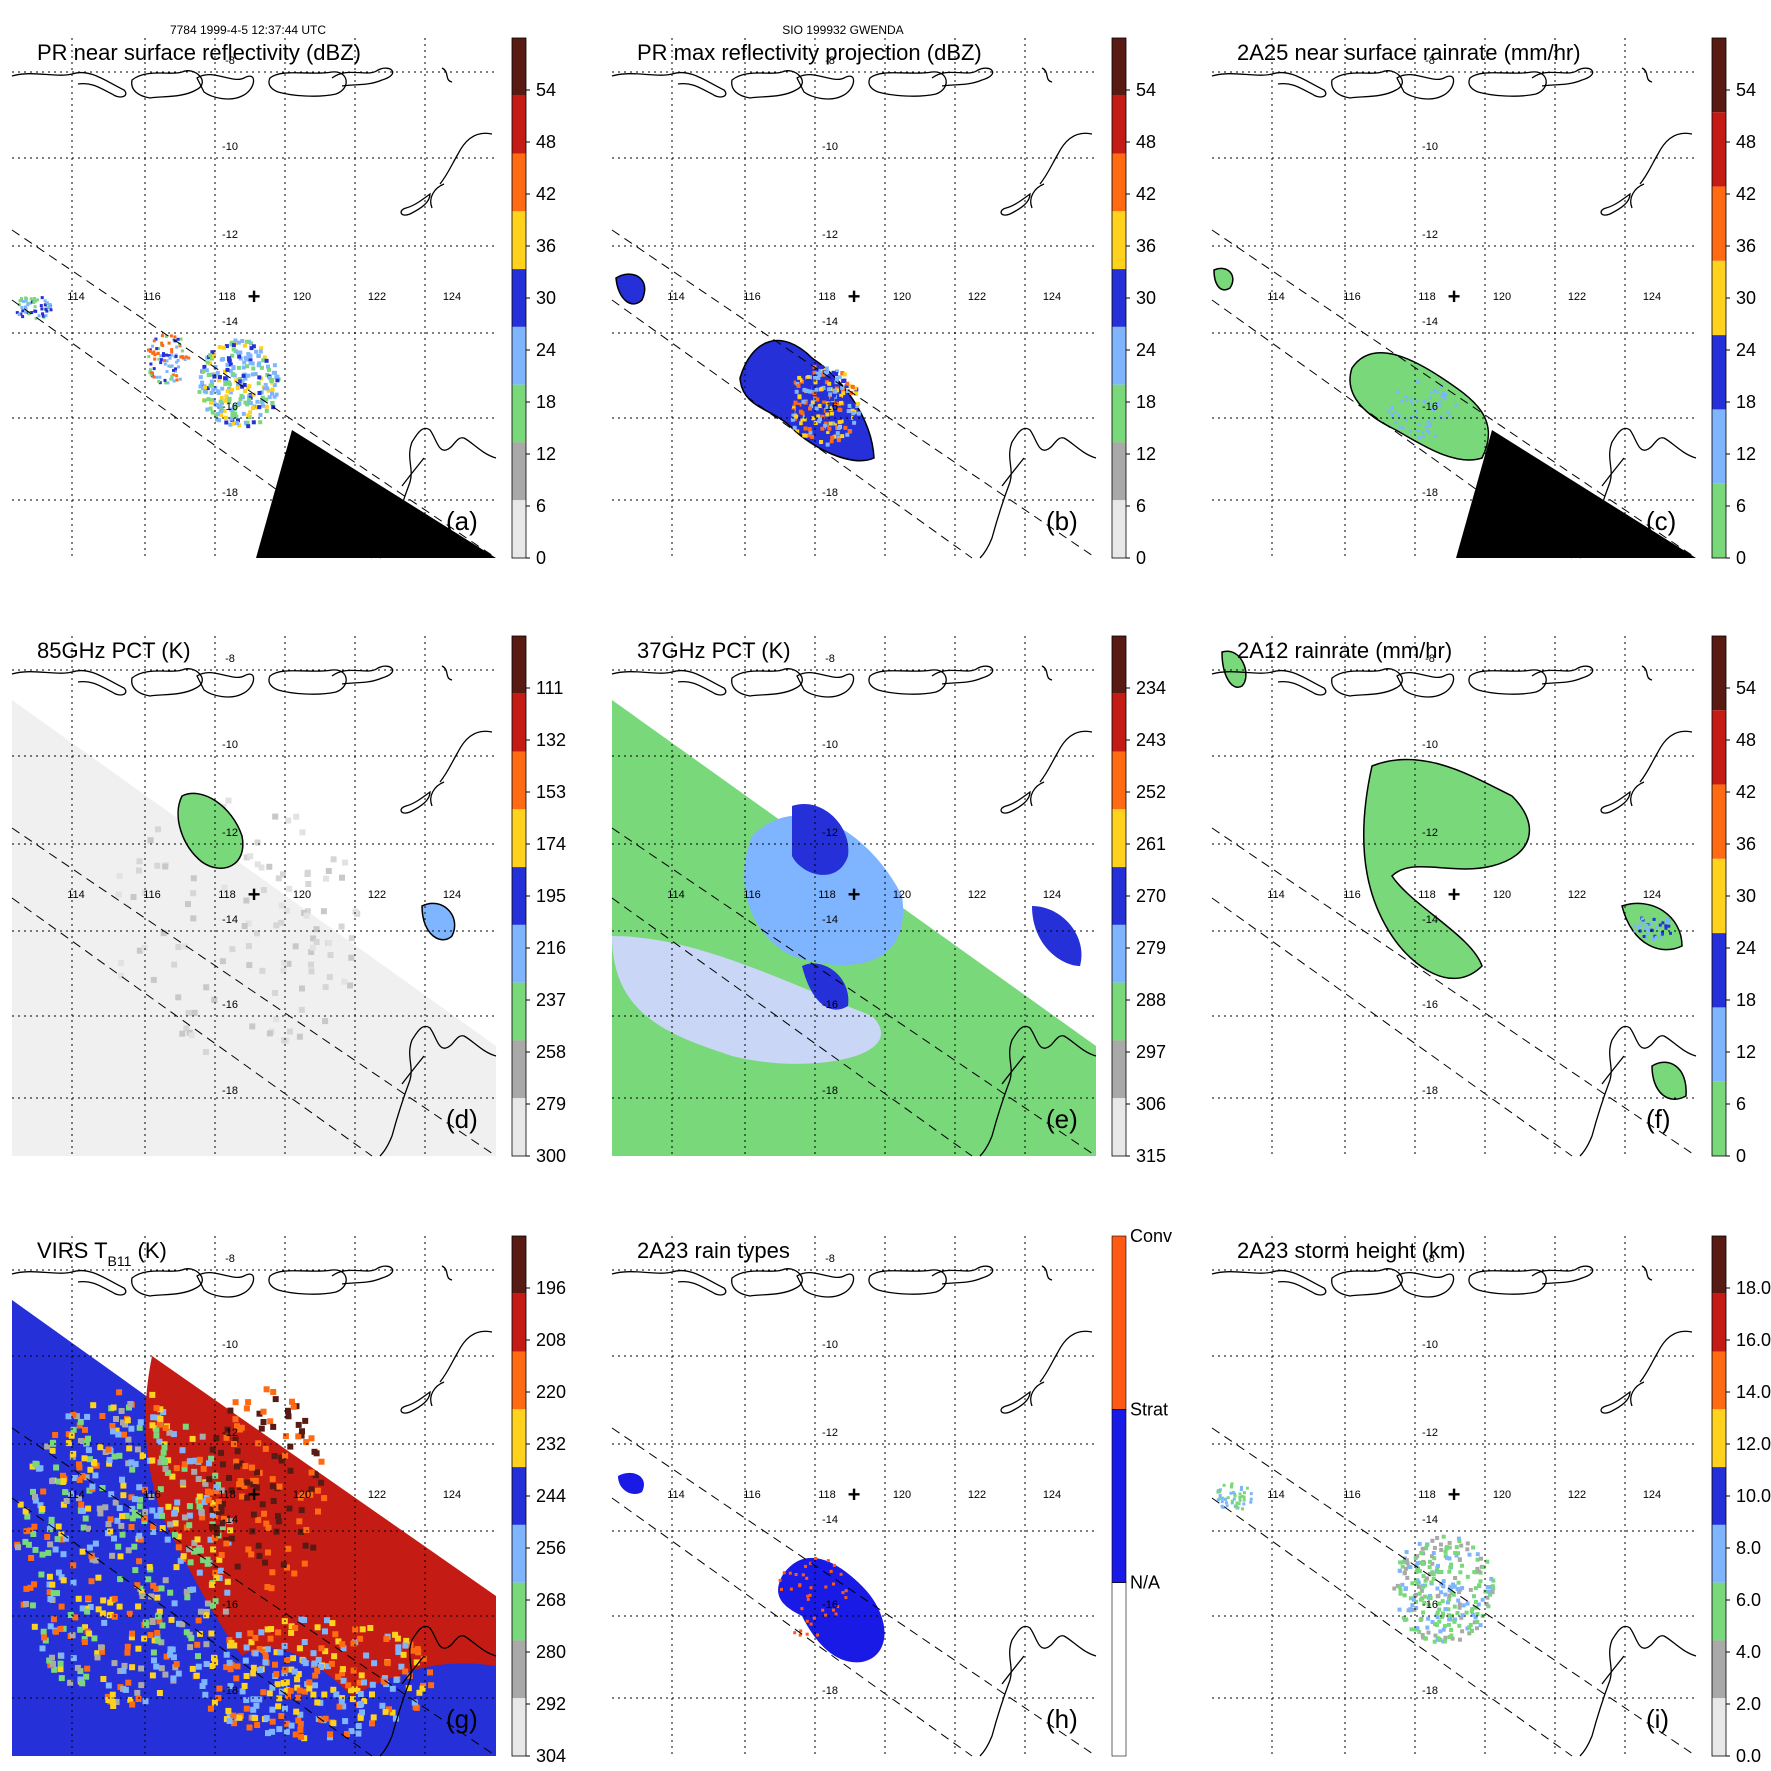 The image size is (1771, 1771). I want to click on colorbar-tick-label: 36, so click(1746, 844).